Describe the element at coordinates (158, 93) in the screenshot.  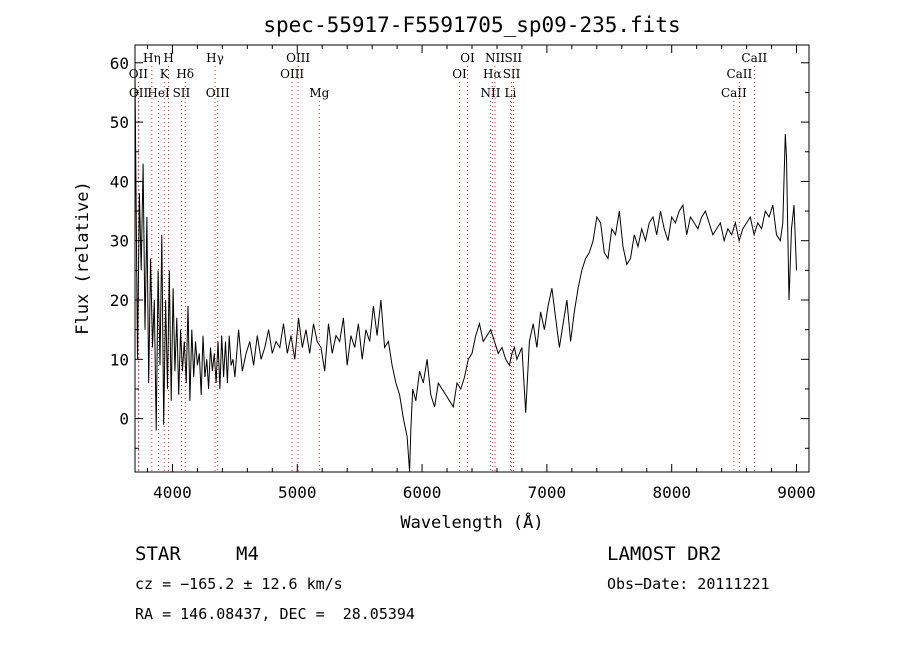
I see `line-label: HeI` at that location.